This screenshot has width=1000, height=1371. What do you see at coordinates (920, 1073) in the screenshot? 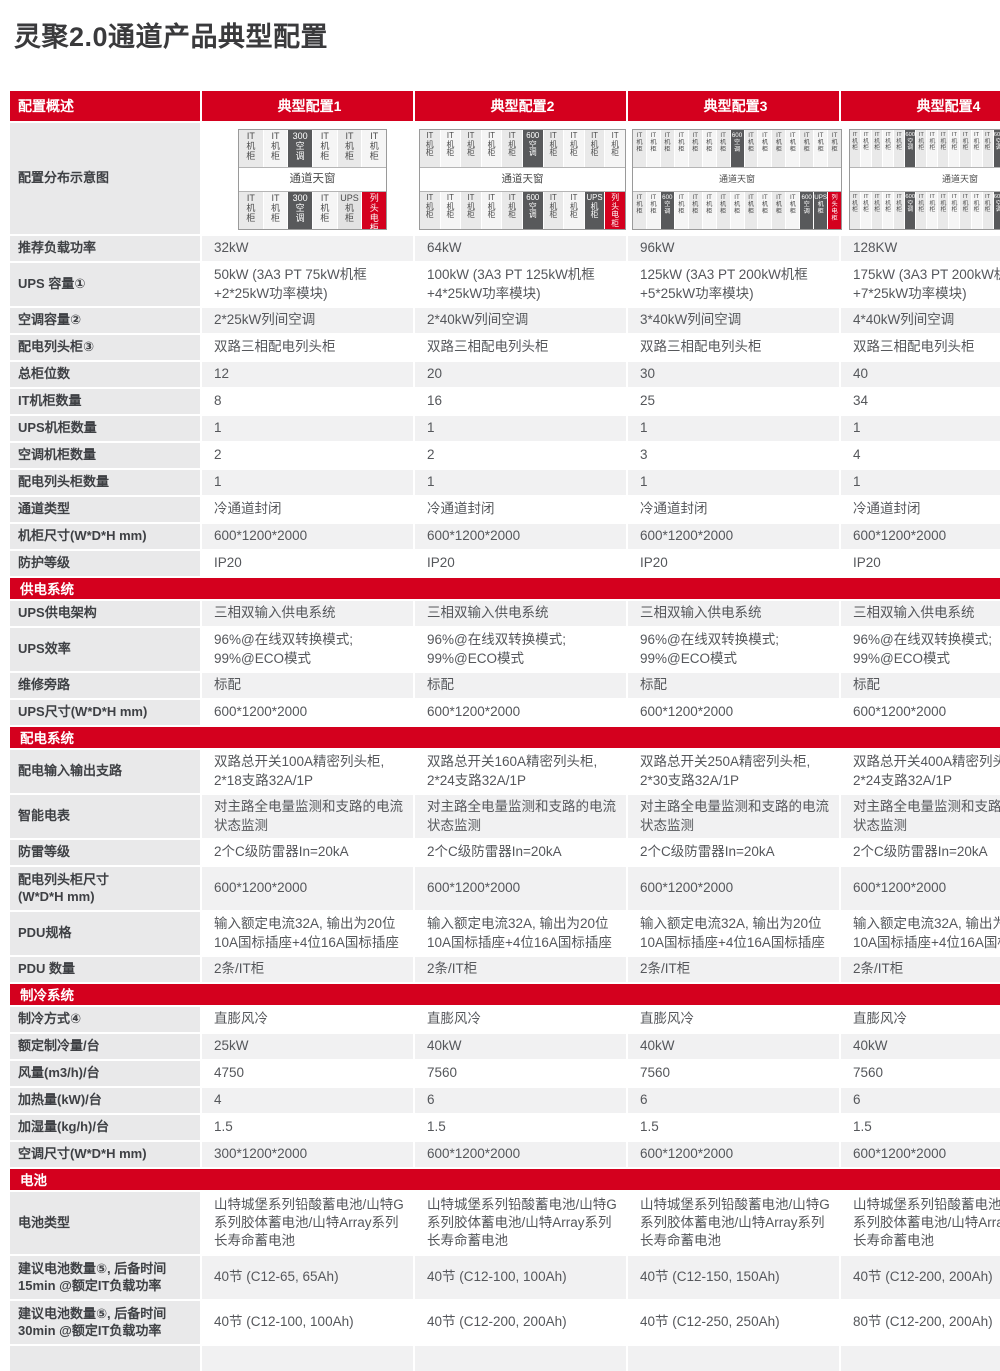
I see `spec-value-config4: 7560` at bounding box center [920, 1073].